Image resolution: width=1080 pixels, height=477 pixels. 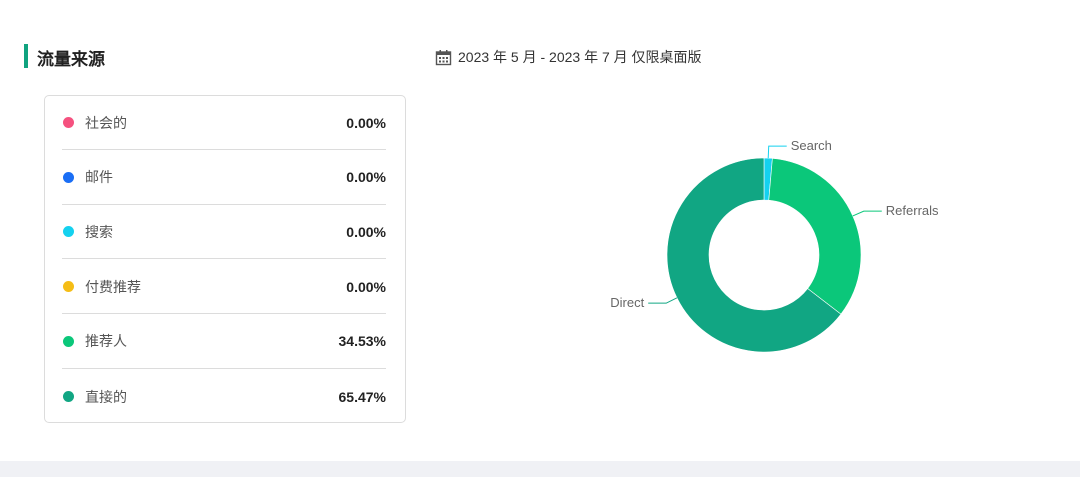 What do you see at coordinates (224, 342) in the screenshot?
I see `source-row: 推荐人 34.53%` at bounding box center [224, 342].